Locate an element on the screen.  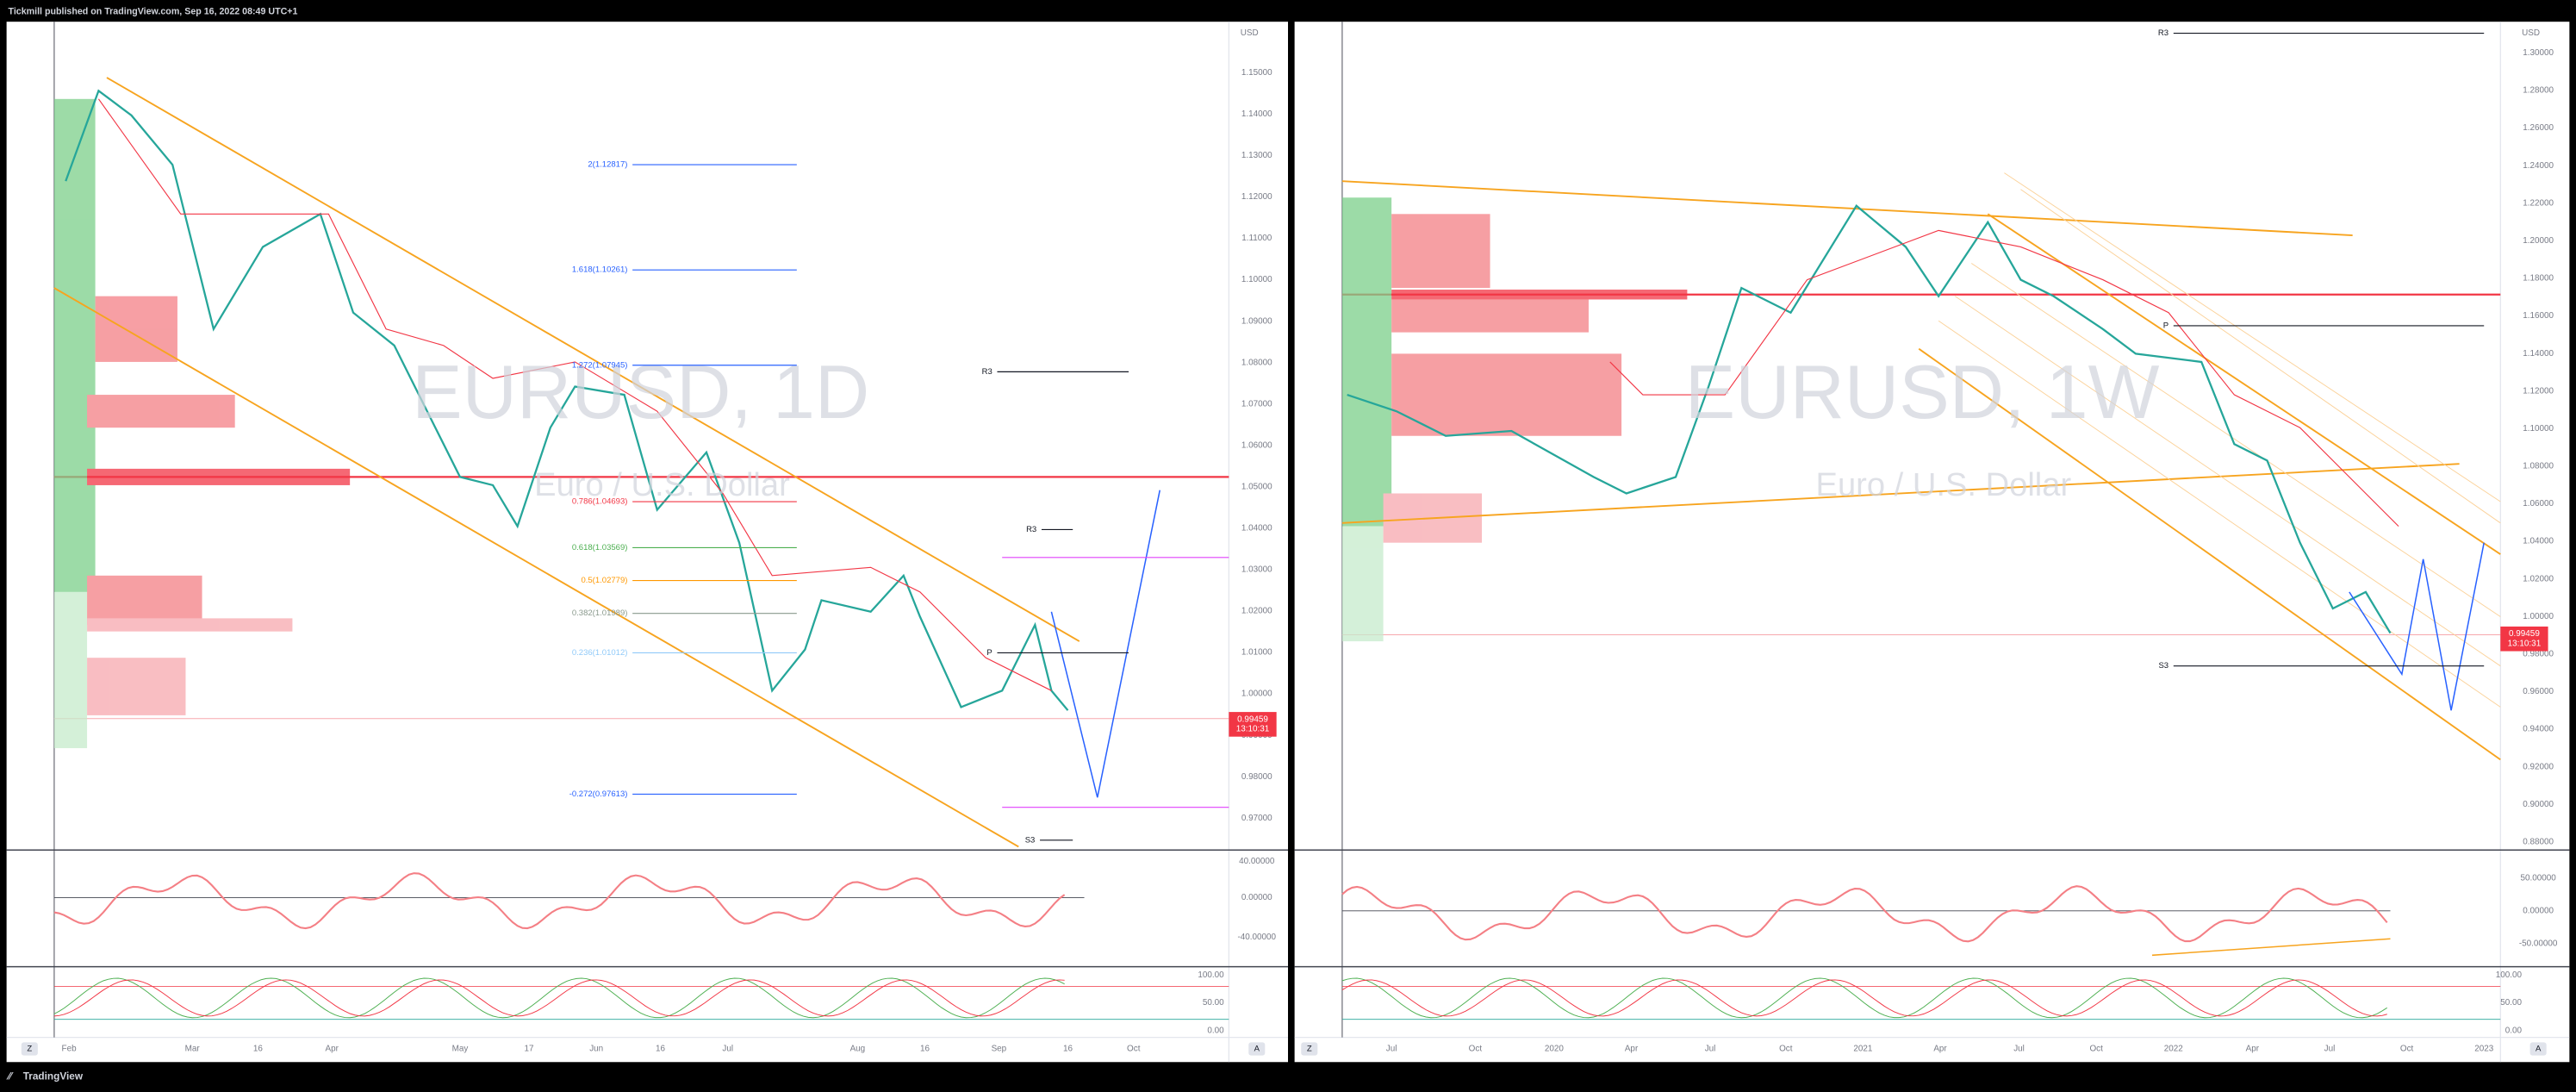
pivot-label: P is located at coordinates (989, 653).